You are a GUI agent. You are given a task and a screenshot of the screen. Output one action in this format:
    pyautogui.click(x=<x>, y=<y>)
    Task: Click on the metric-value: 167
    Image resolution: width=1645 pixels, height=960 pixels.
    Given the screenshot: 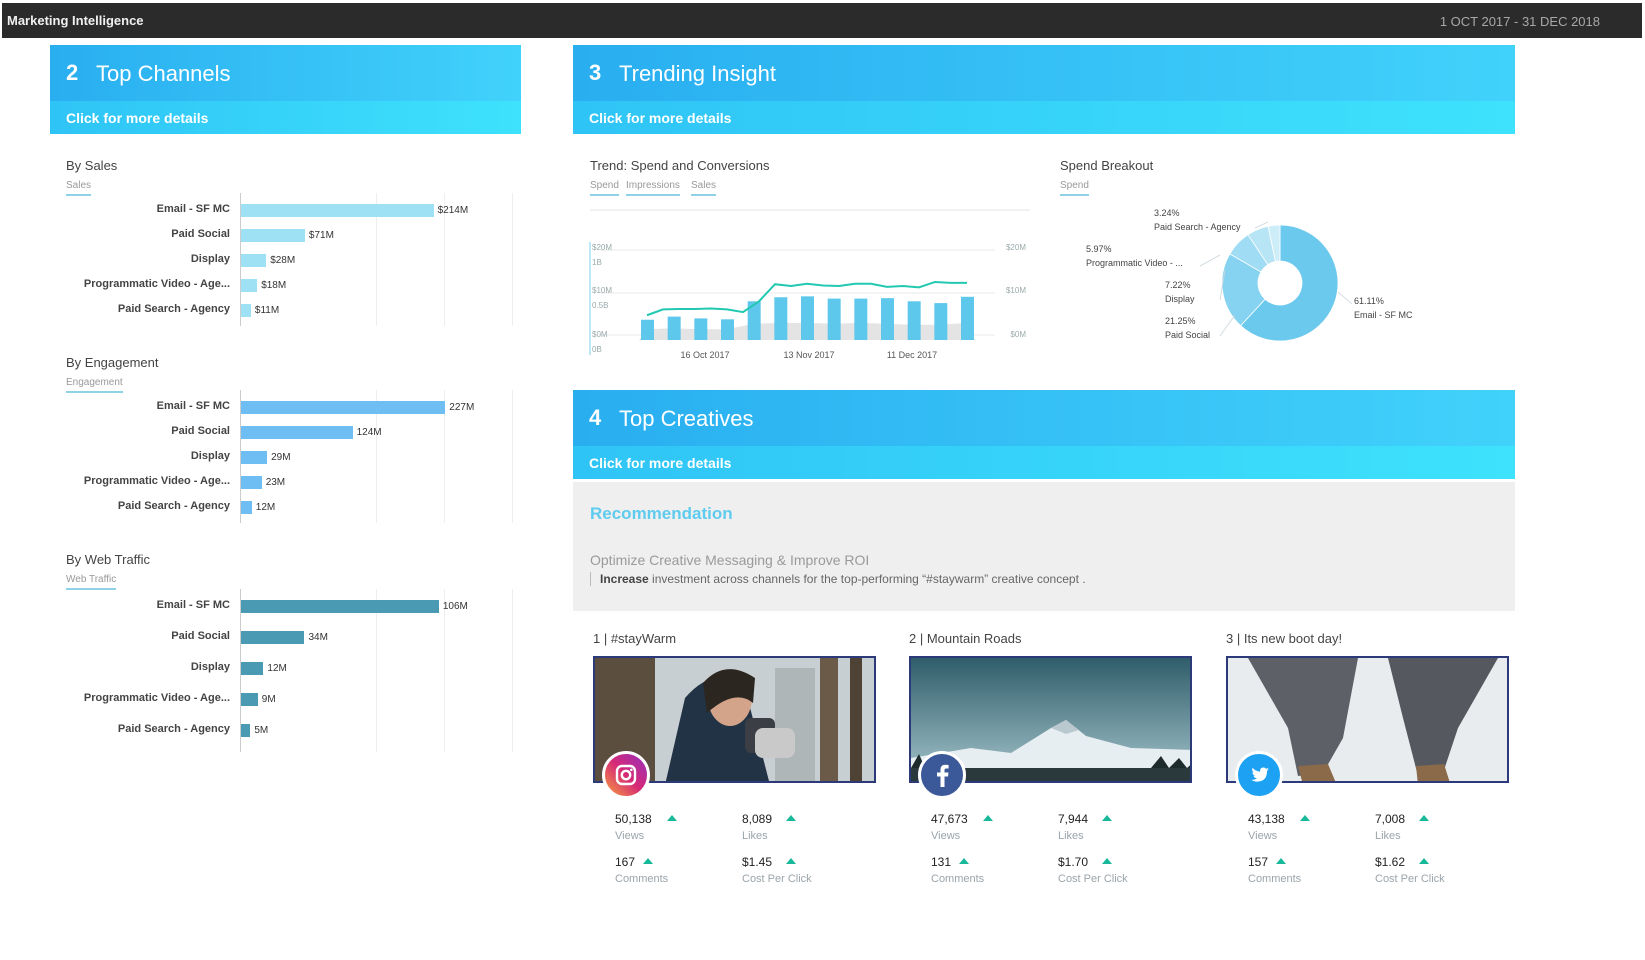 What is the action you would take?
    pyautogui.click(x=625, y=862)
    